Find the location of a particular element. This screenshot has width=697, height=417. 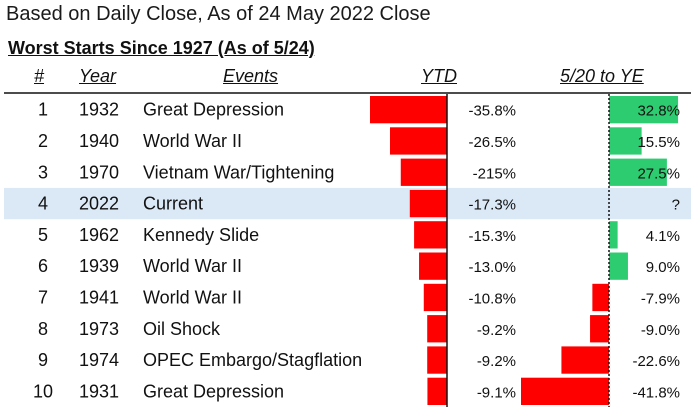

row-rest-label-9: -22.6% is located at coordinates (656, 361).